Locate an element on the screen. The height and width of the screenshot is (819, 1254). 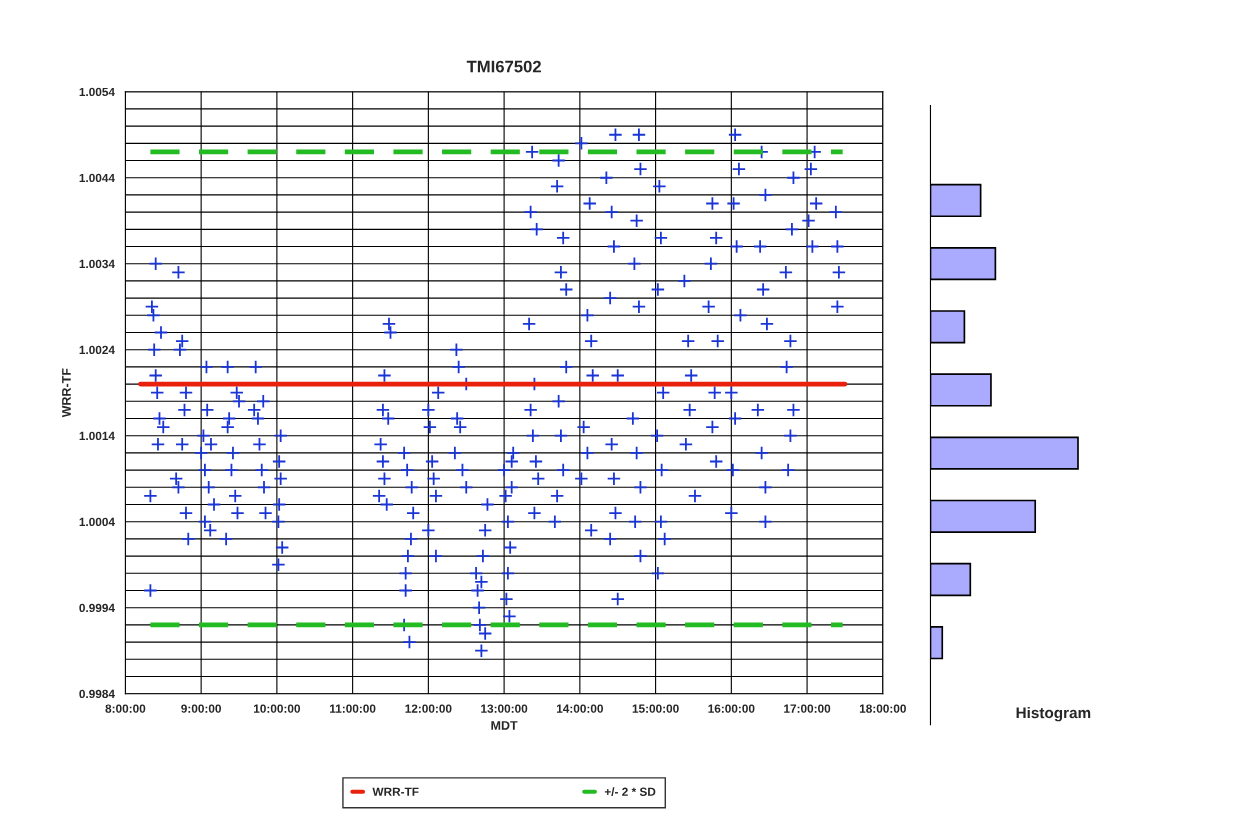
x-axis-title: Histogram is located at coordinates (1053, 714).